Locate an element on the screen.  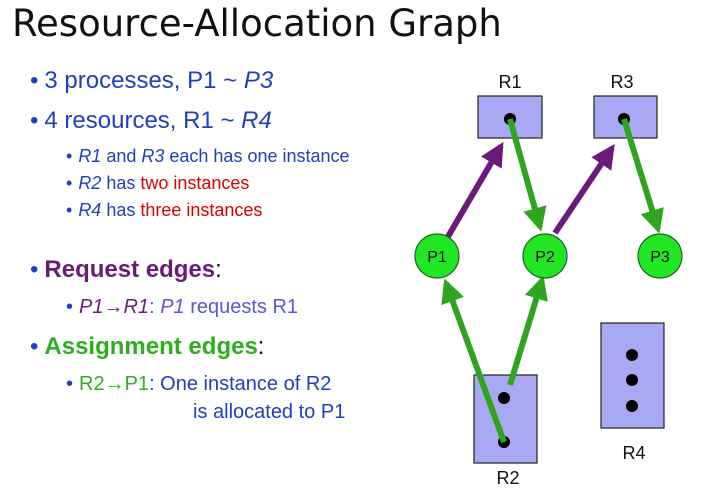
requests-text: requests R1 is located at coordinates (241, 307).